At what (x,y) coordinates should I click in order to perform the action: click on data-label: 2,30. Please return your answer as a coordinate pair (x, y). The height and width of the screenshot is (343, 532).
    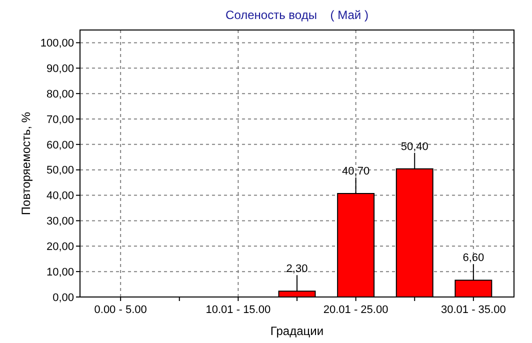
    Looking at the image, I should click on (297, 269).